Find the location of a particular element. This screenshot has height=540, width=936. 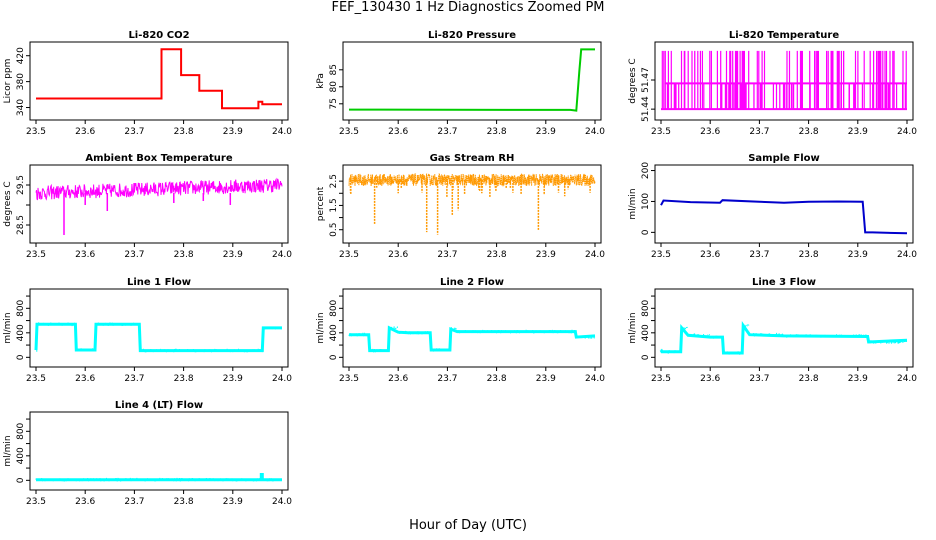

panel-title: Ambient Box Temperature is located at coordinates (158, 158).